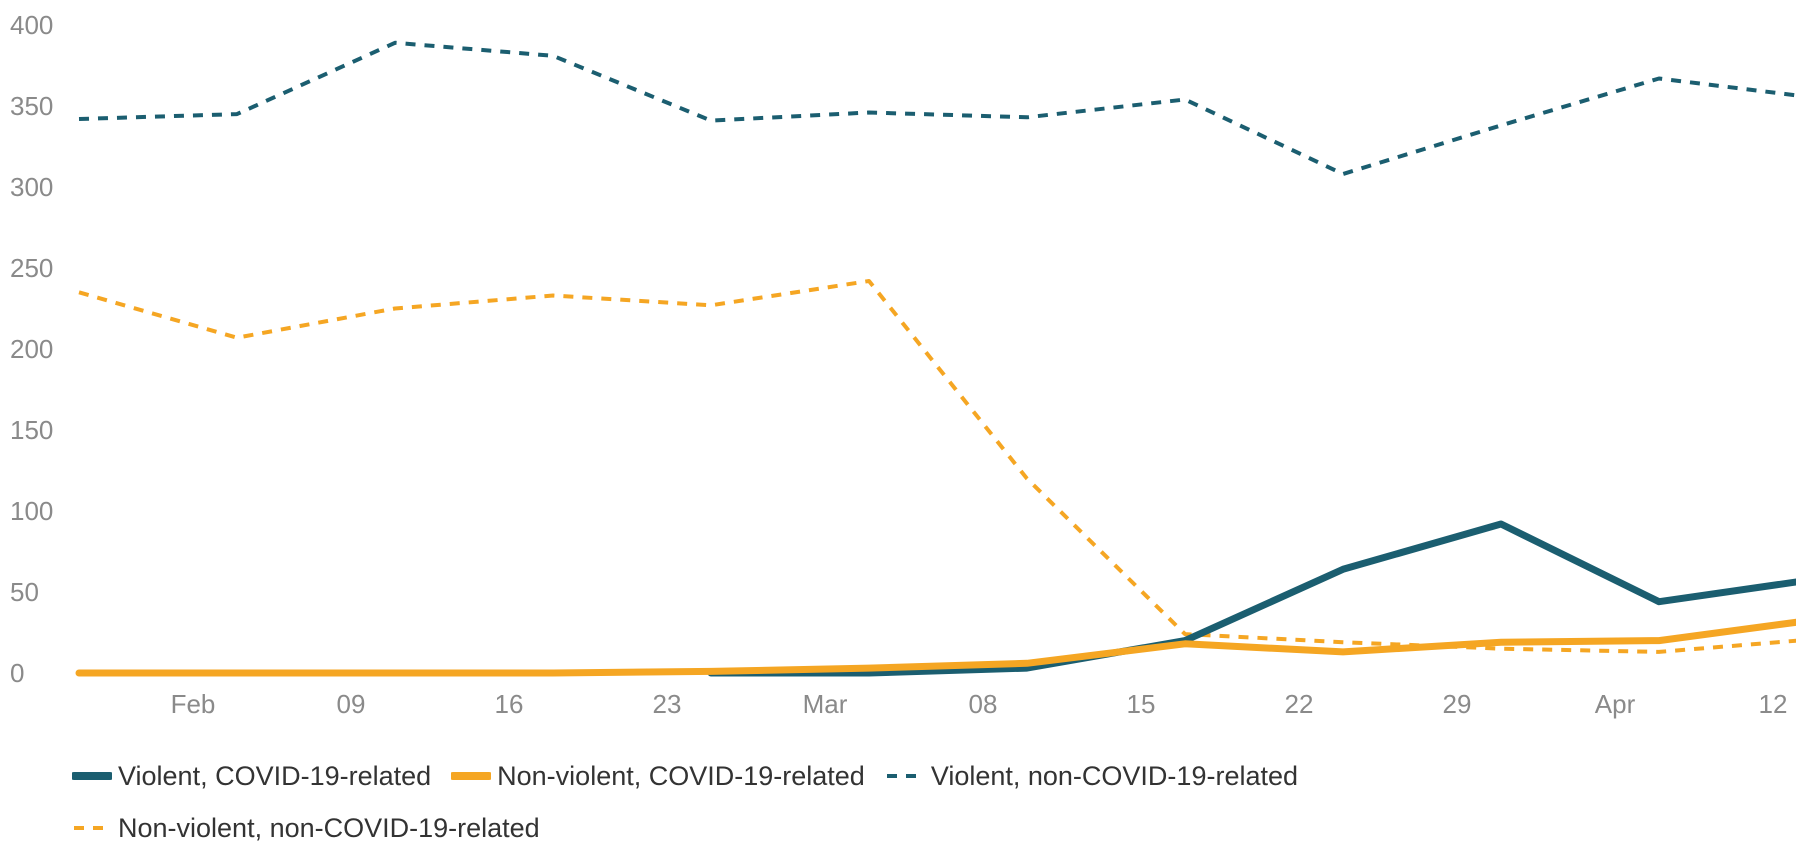 The image size is (1796, 855). What do you see at coordinates (1114, 775) in the screenshot?
I see `legend-label: Violent, non-COVID-19-related` at bounding box center [1114, 775].